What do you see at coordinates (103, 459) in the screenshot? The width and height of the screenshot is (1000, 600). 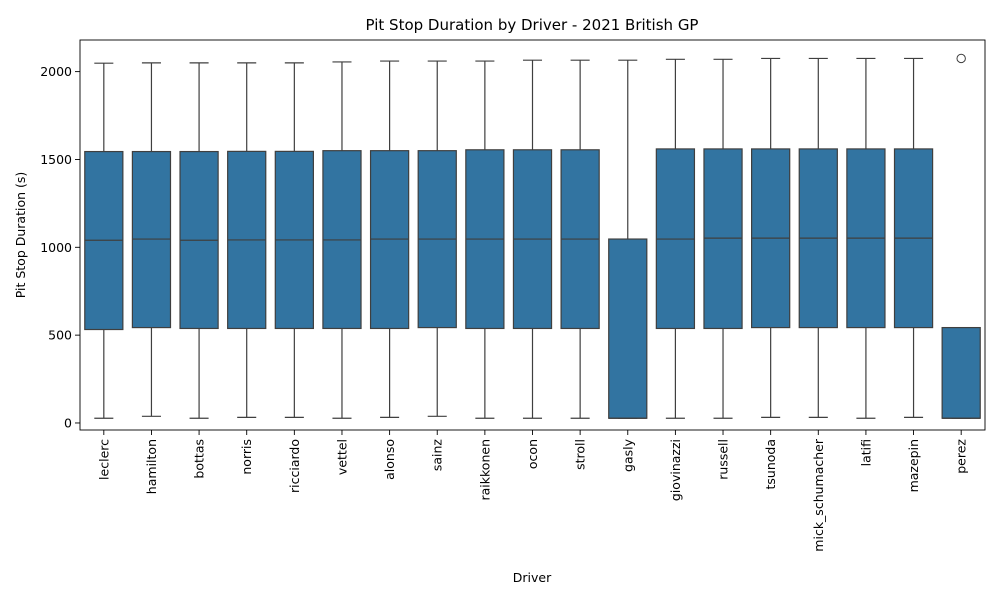 I see `x-tick-label: leclerc` at bounding box center [103, 459].